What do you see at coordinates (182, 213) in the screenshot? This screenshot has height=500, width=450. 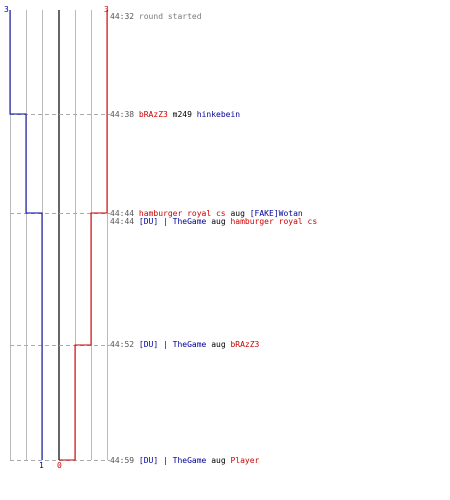 I see `killer-name: hamburger royal cs` at bounding box center [182, 213].